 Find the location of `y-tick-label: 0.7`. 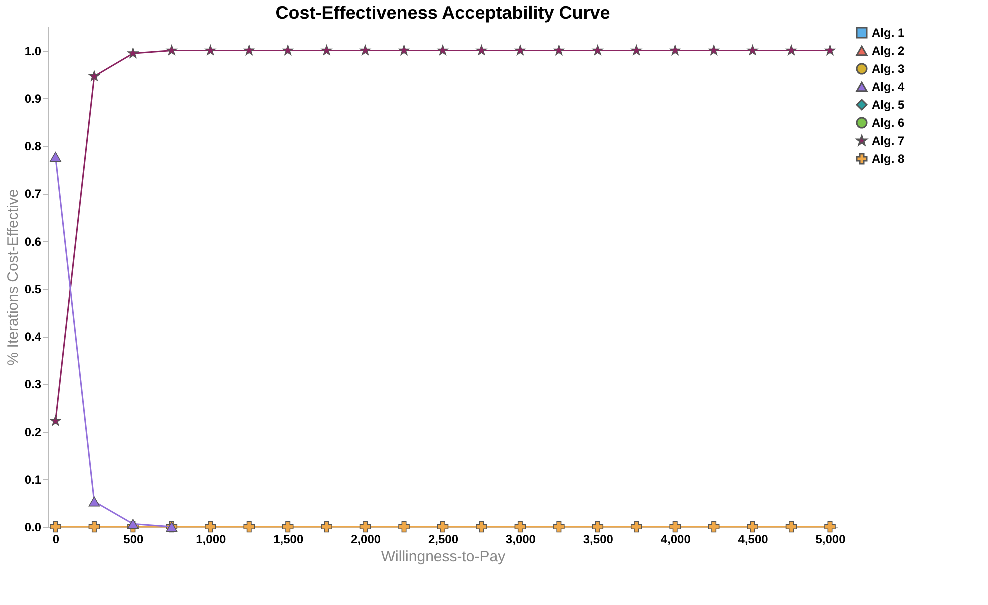

y-tick-label: 0.7 is located at coordinates (33, 194).